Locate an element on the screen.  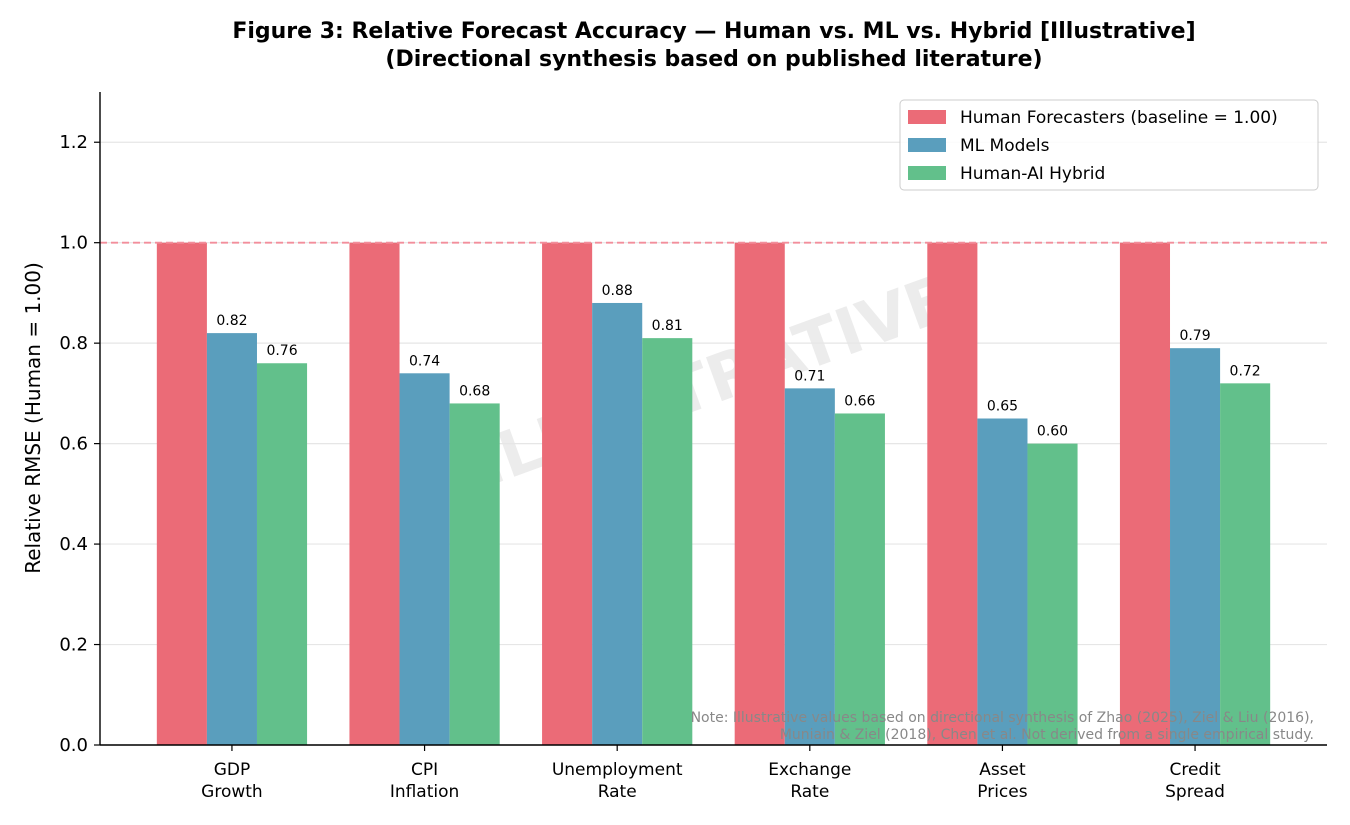
value-label: 0.74 is located at coordinates (424, 361).